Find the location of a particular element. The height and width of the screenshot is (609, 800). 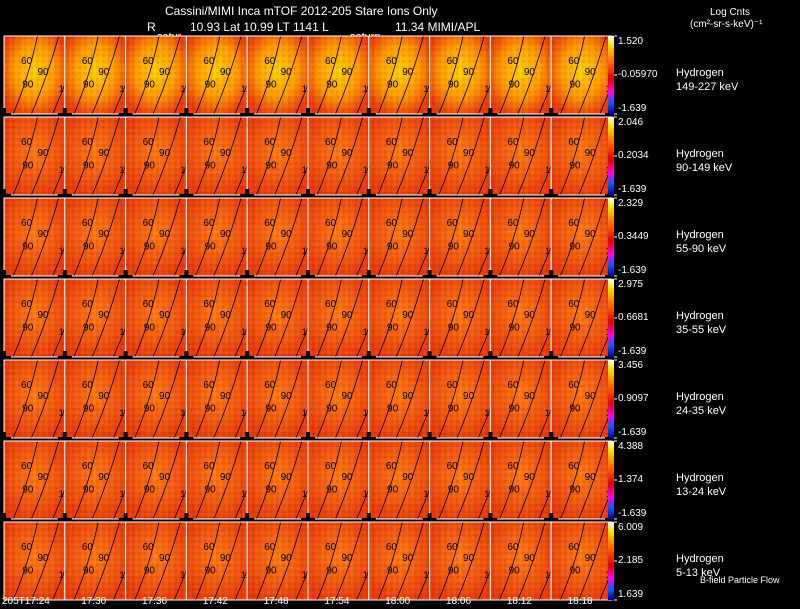

colorbar-tick-label: 1.520 is located at coordinates (631, 41).